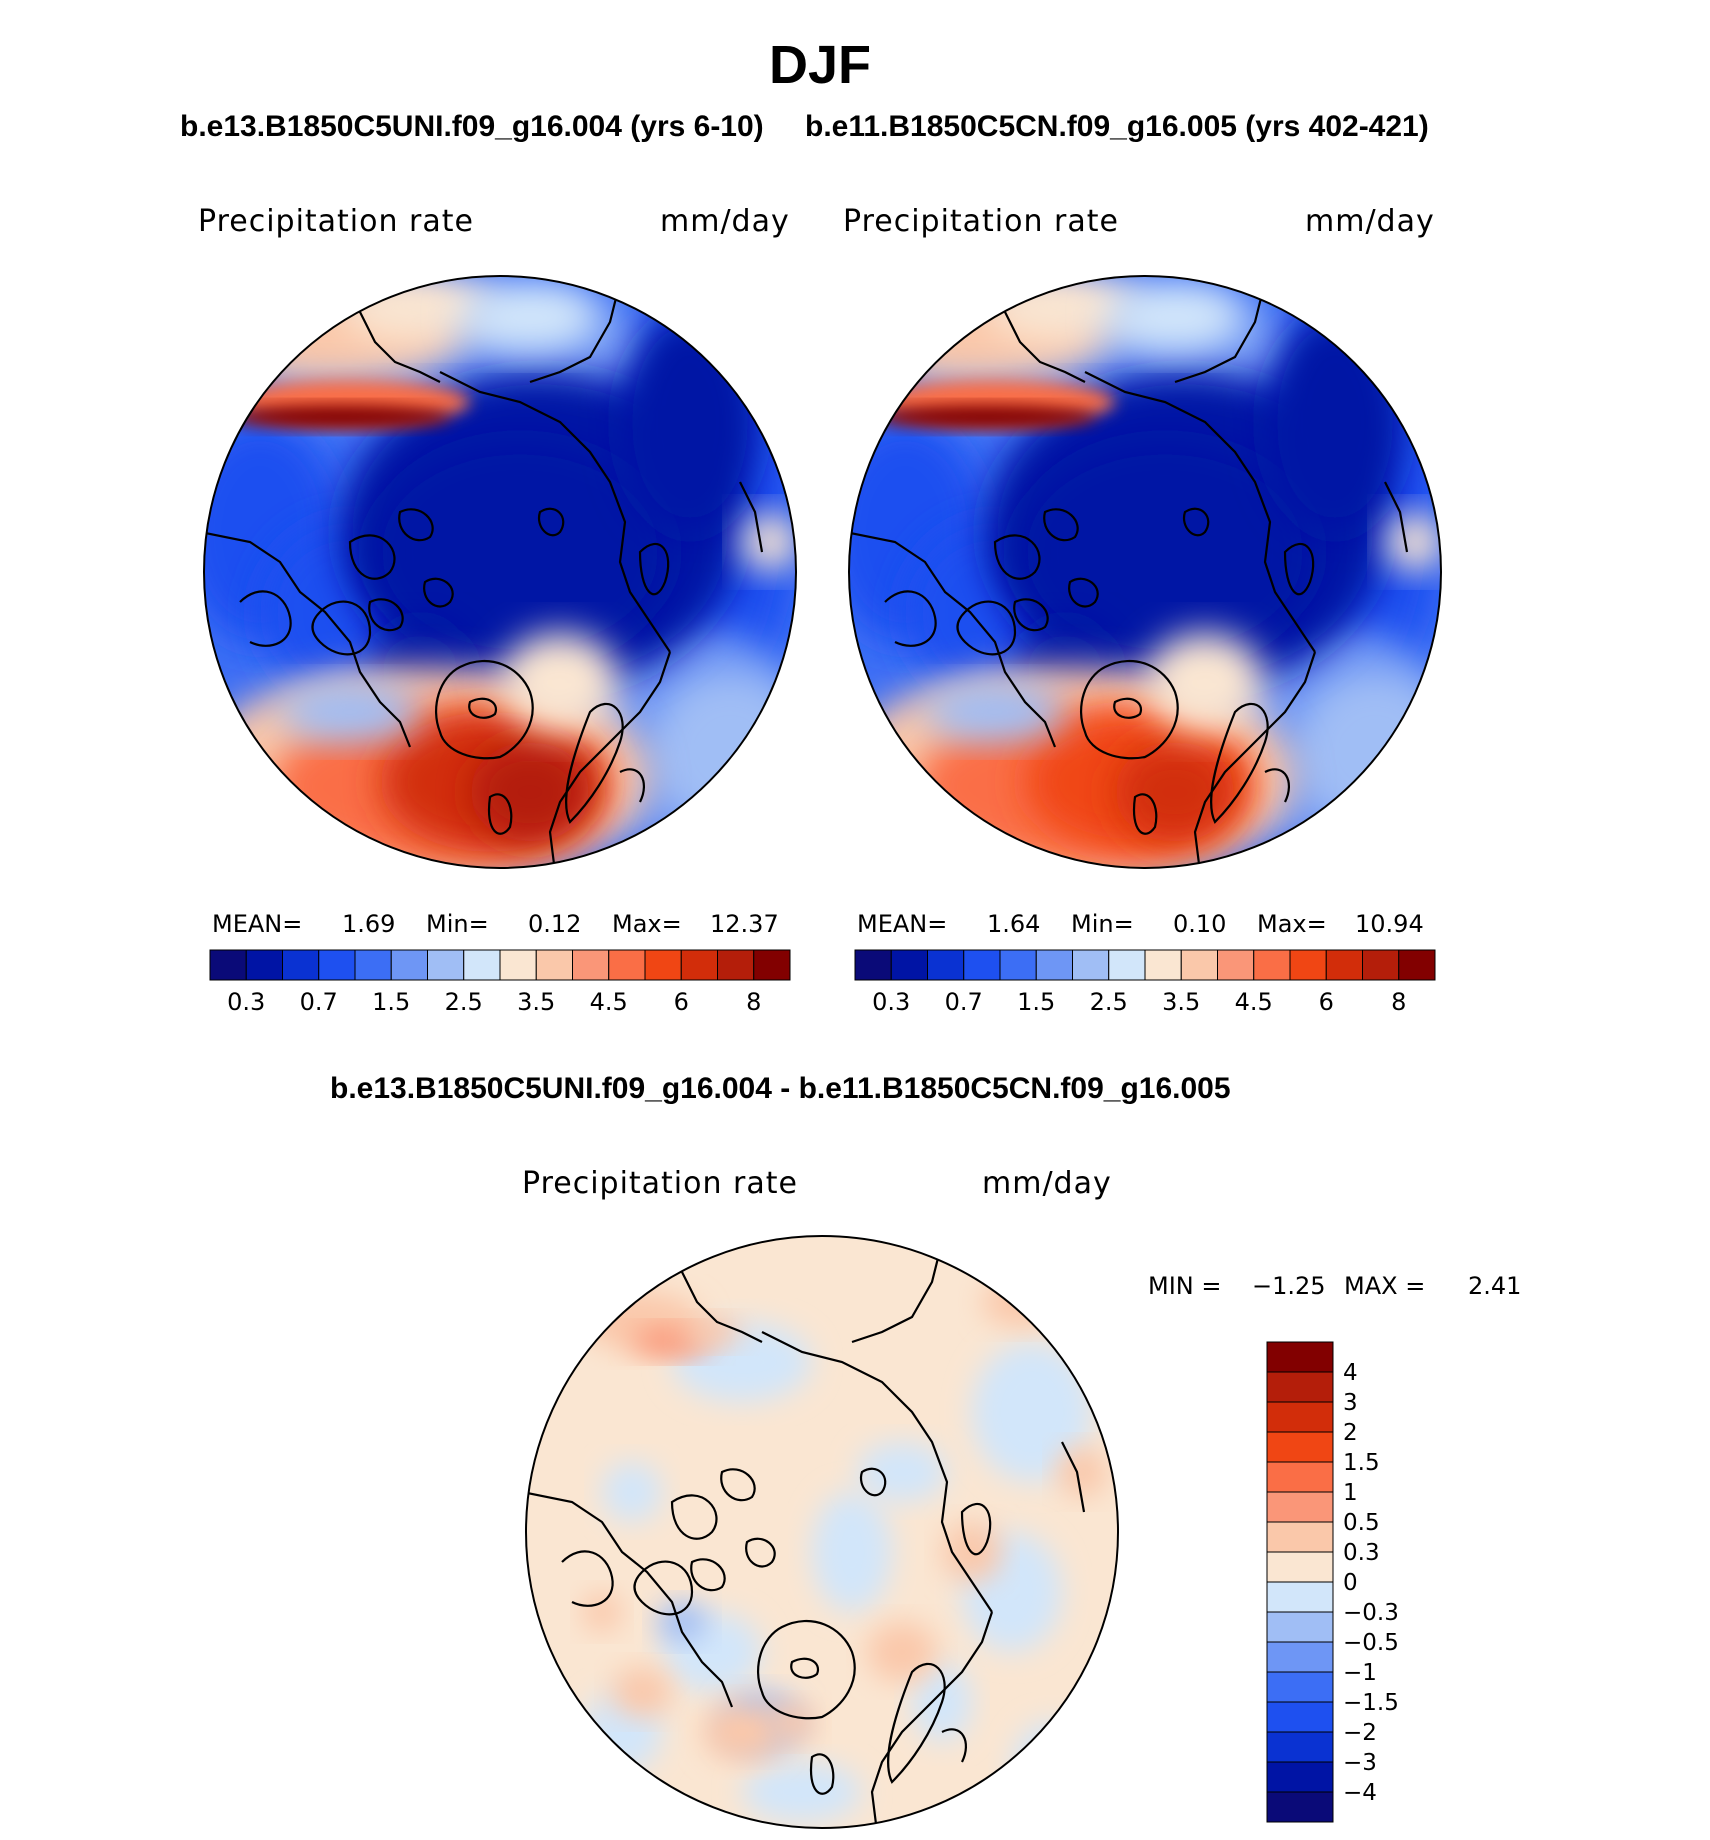  What do you see at coordinates (1047, 1183) in the screenshot?
I see `panel3-units: mm/day` at bounding box center [1047, 1183].